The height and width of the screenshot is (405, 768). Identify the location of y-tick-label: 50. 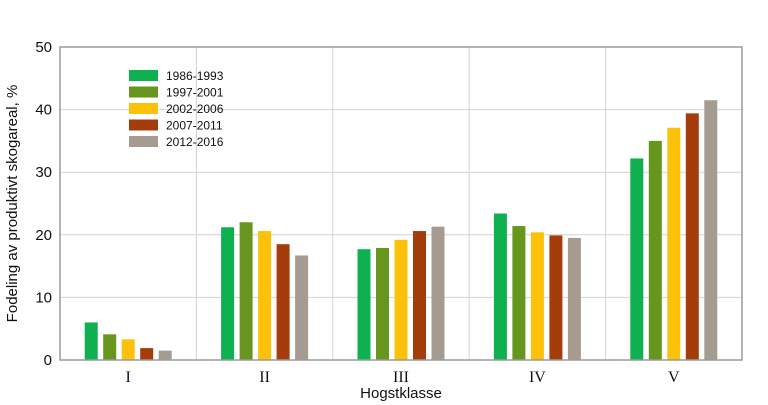
(43, 47).